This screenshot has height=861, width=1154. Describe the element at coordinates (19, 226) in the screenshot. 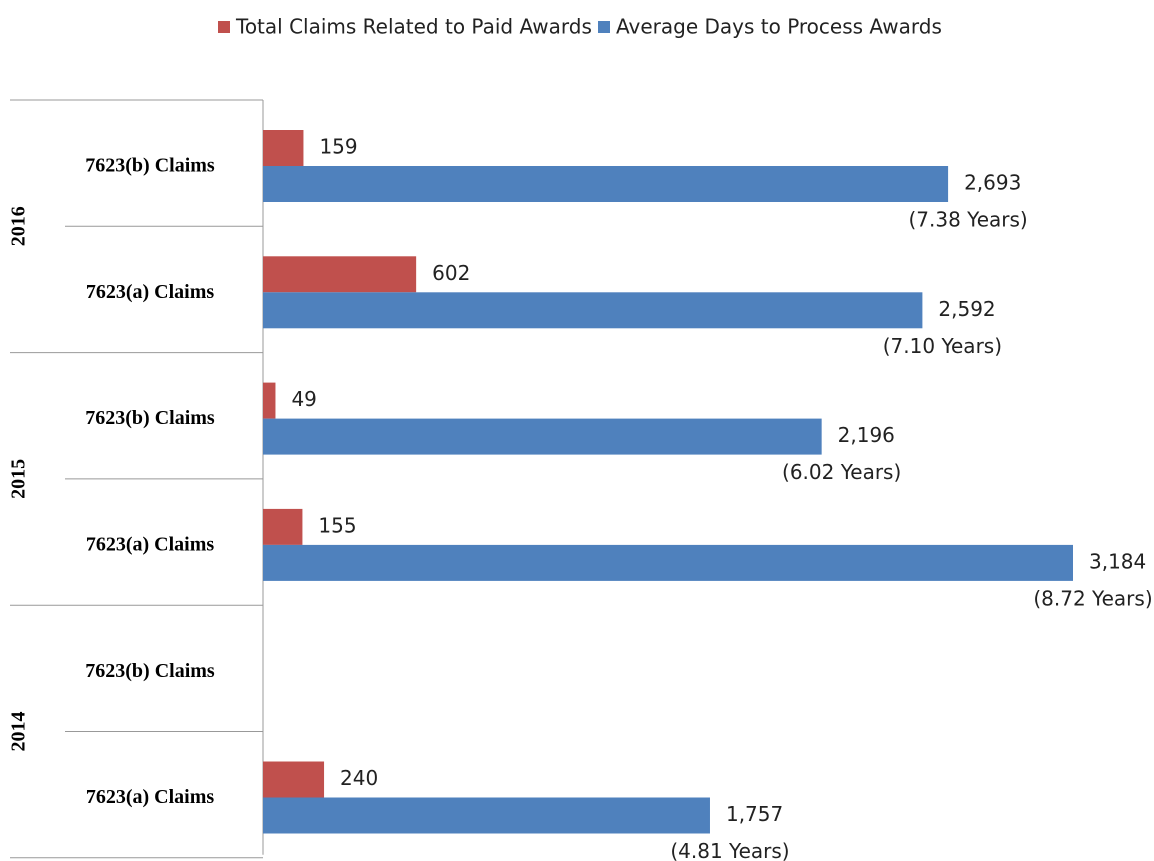

I see `group-label: 2016` at that location.